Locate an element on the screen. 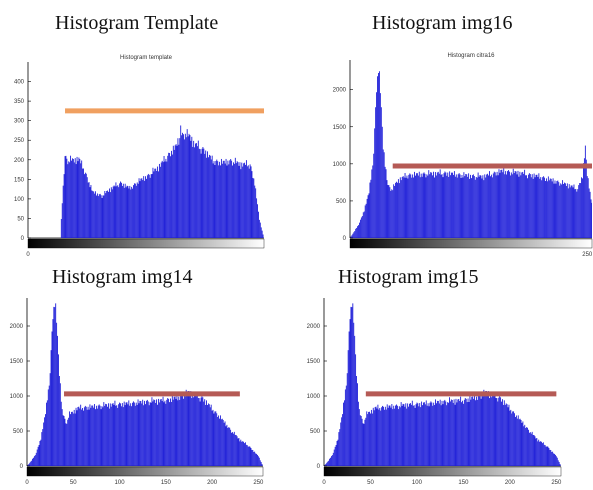 The image size is (593, 490). y-tick-label: 250 is located at coordinates (19, 141).